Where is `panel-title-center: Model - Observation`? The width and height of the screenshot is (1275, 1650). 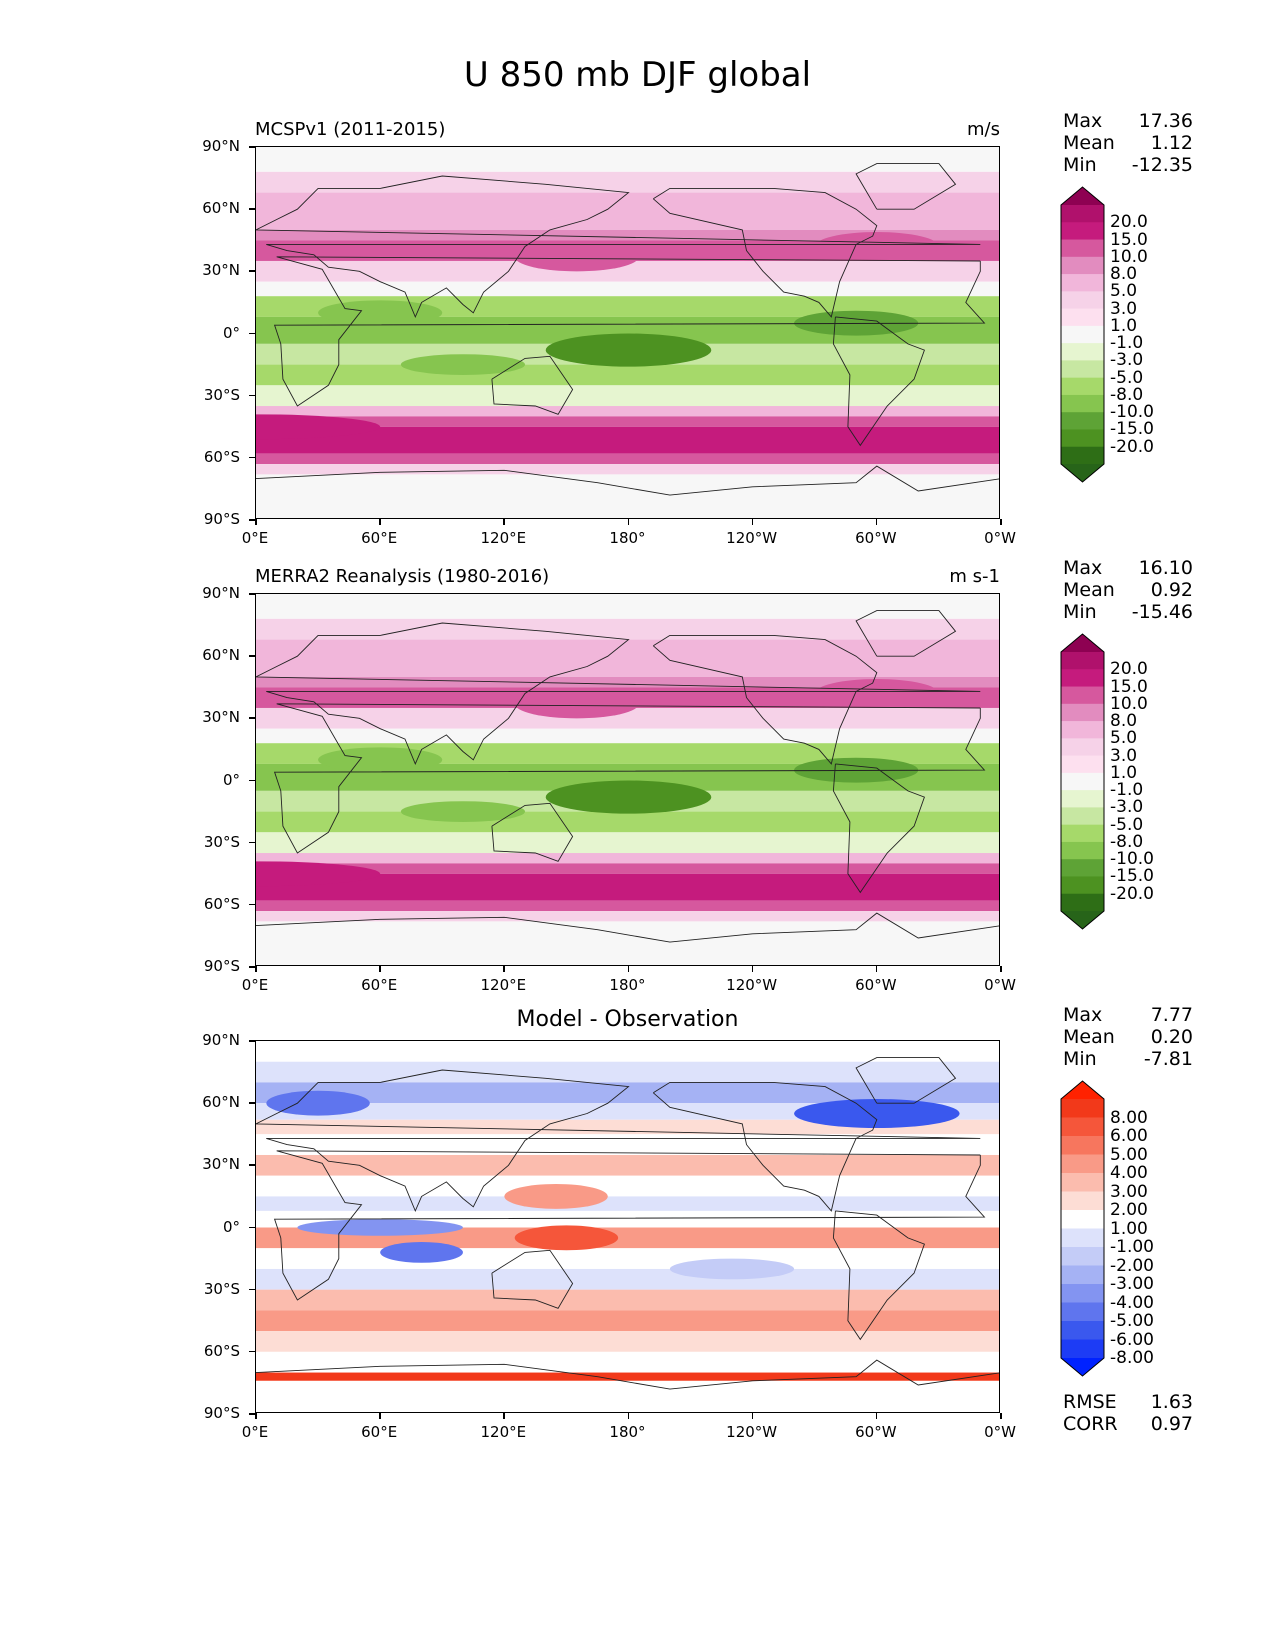
panel-title-center: Model - Observation is located at coordinates (627, 1019).